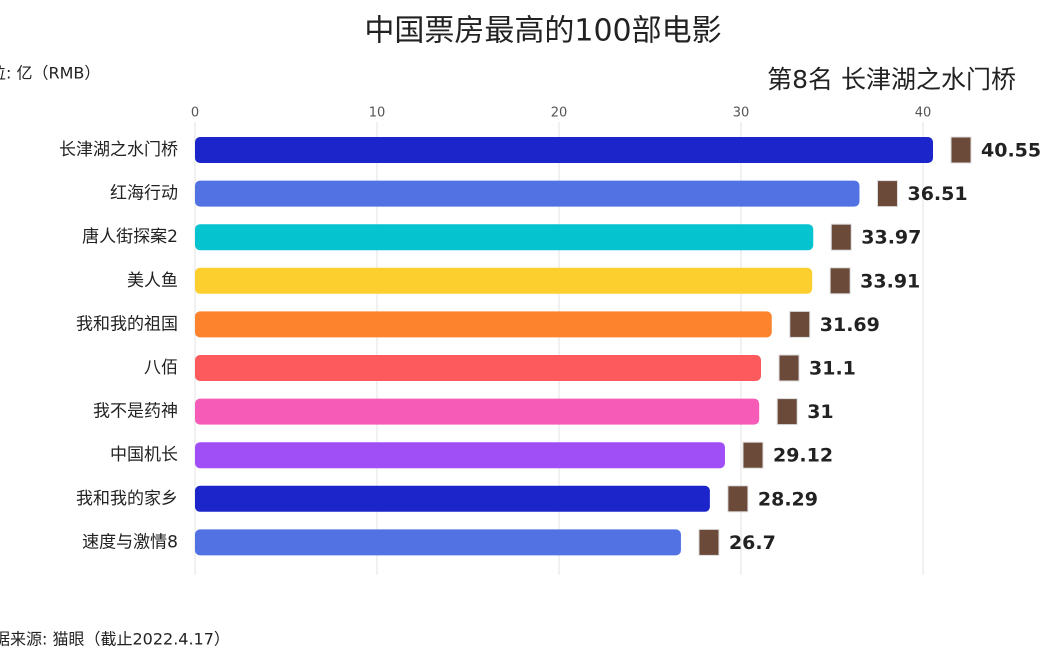 The image size is (1062, 664). Describe the element at coordinates (890, 281) in the screenshot. I see `value-label: 33.91` at that location.